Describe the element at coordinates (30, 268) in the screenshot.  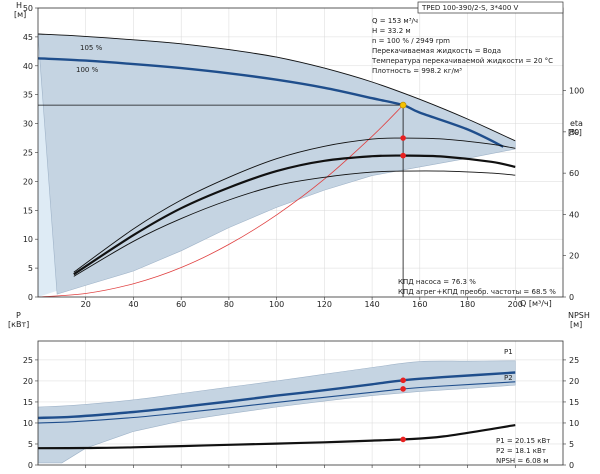
I see `head-tick-label: 5` at that location.